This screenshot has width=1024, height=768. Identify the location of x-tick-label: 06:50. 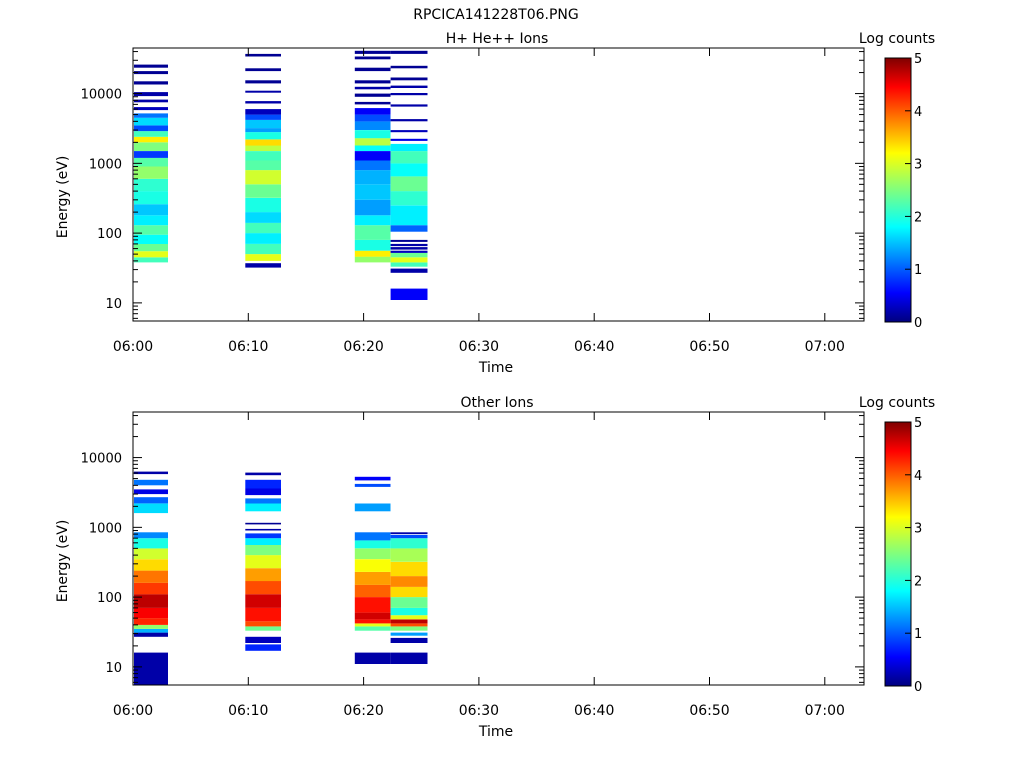
(709, 347).